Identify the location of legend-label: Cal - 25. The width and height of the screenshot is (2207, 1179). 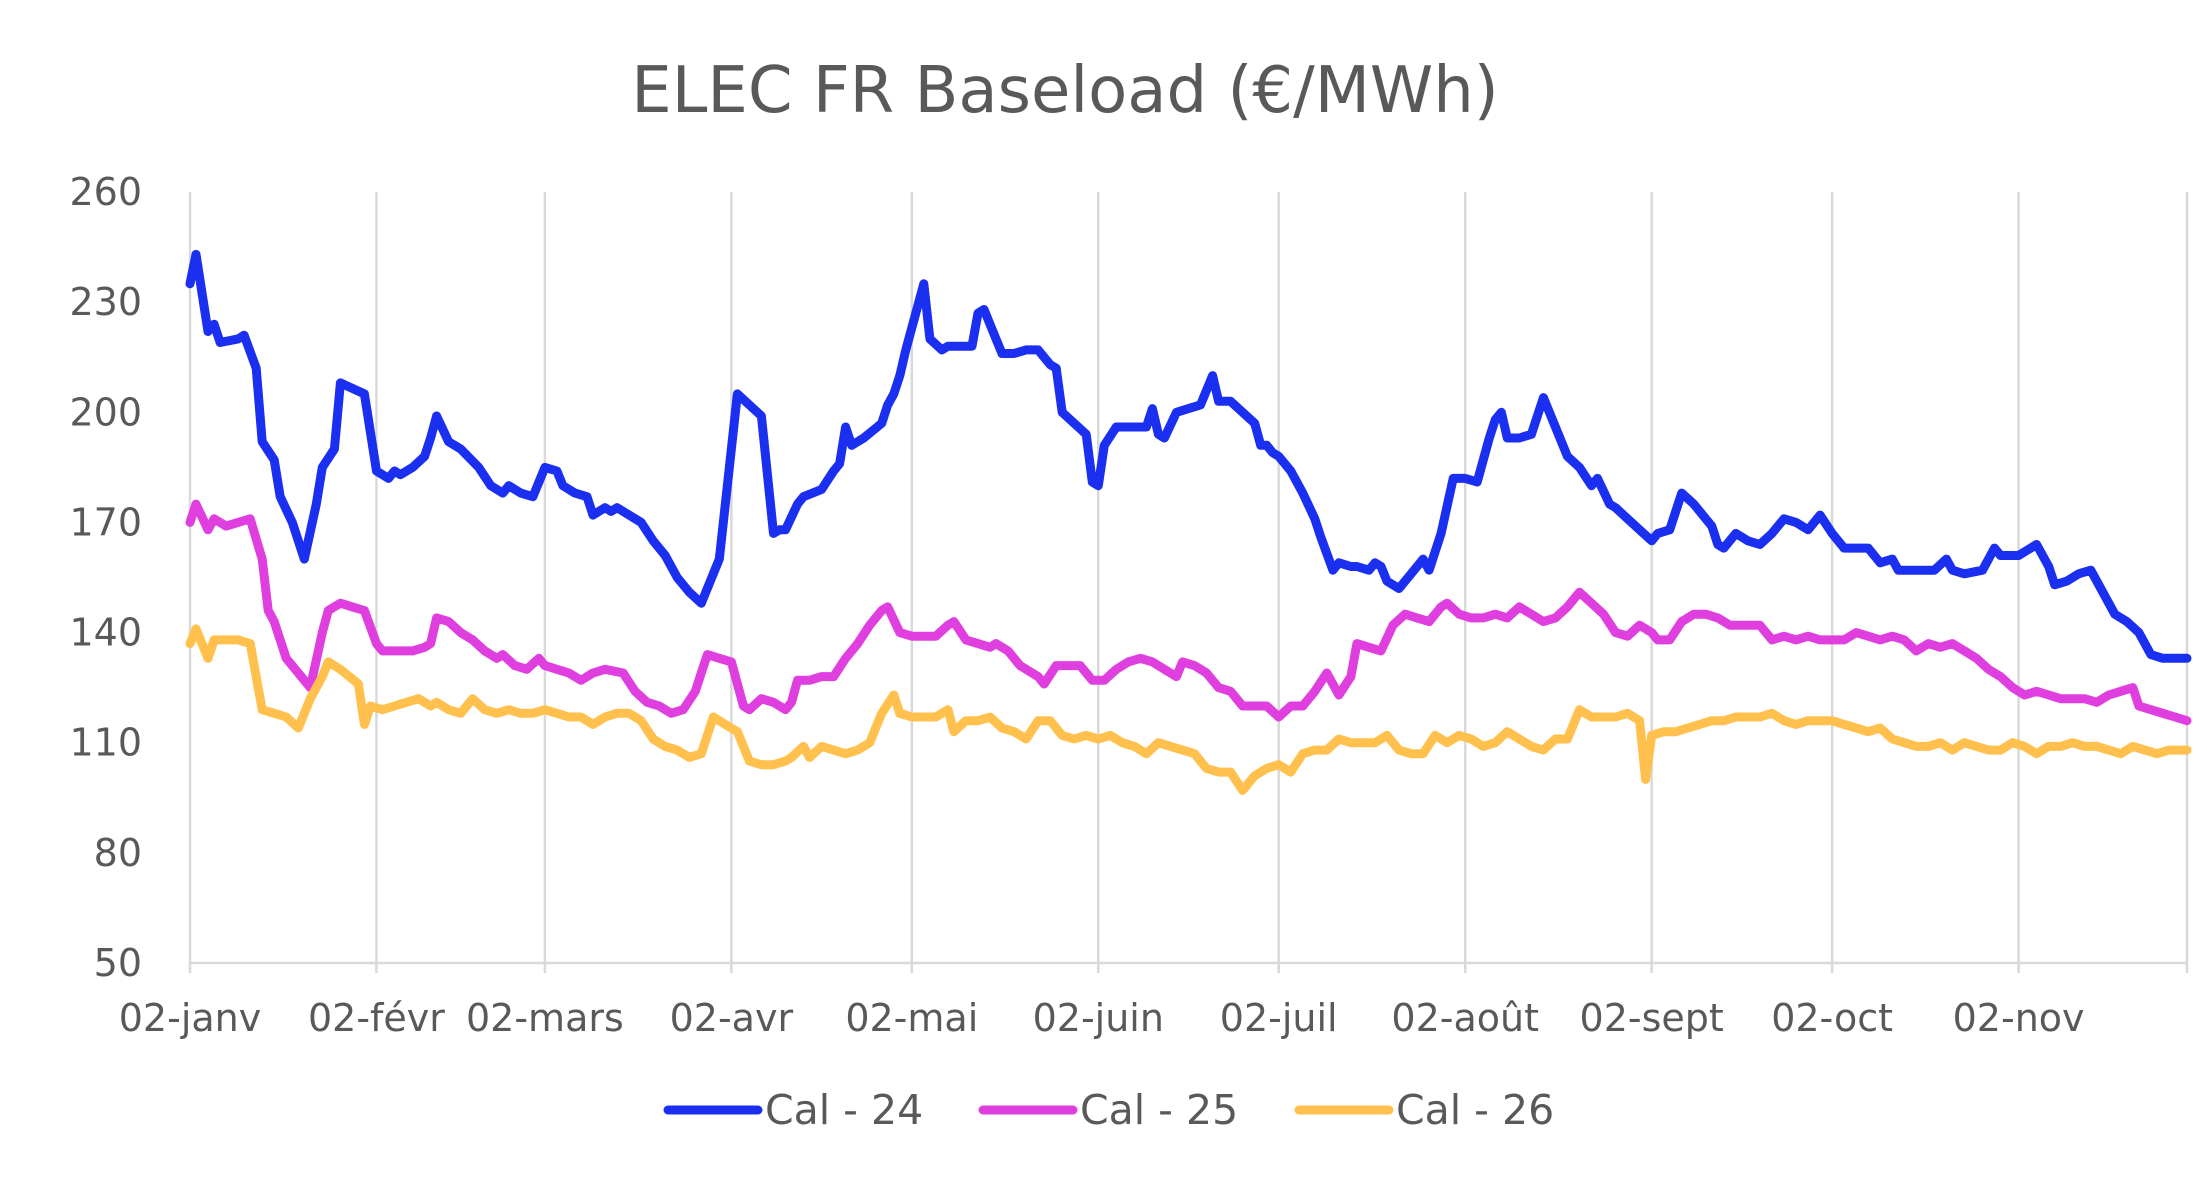
(1159, 1110).